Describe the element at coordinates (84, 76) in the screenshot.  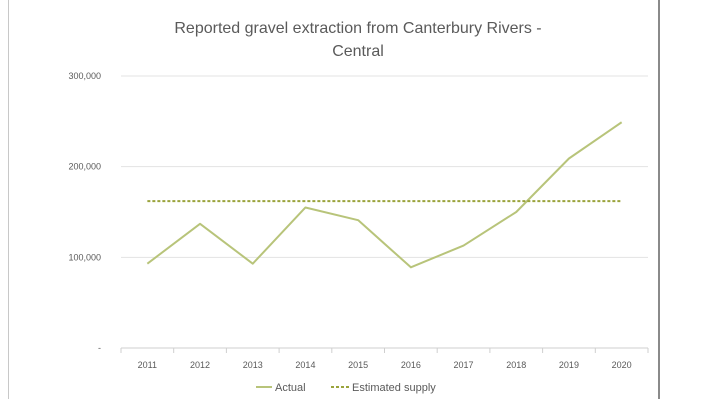
I see `y-tick-label: 300,000` at that location.